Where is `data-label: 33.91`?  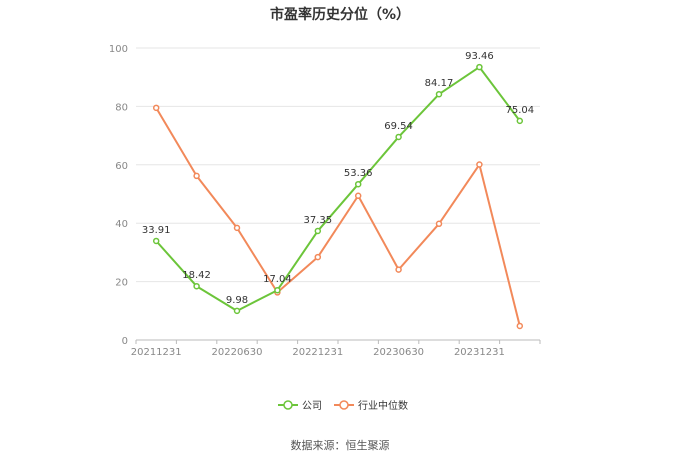
data-label: 33.91 is located at coordinates (156, 230).